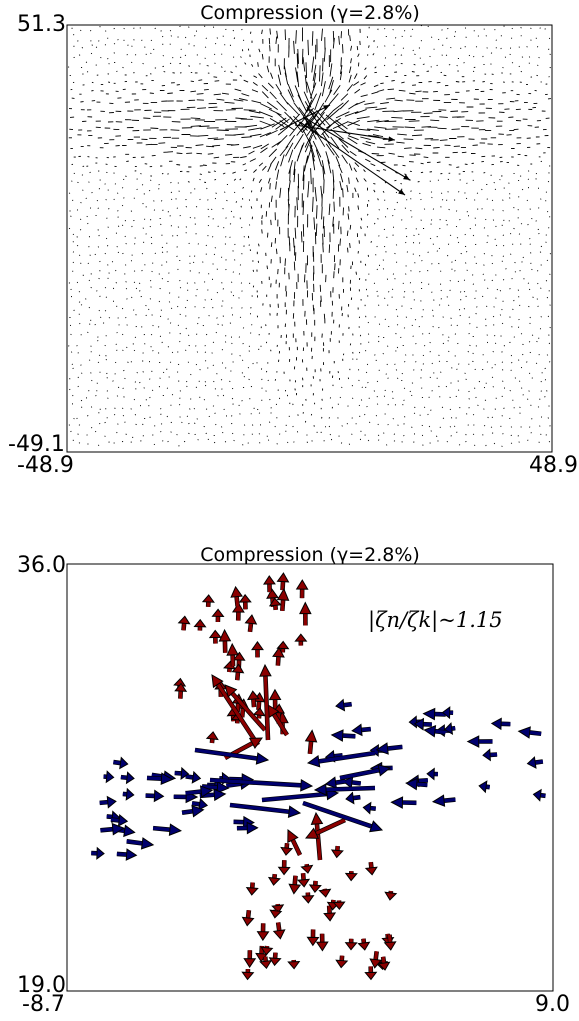  I want to click on top-y-tick-min: -49.1, so click(36, 444).